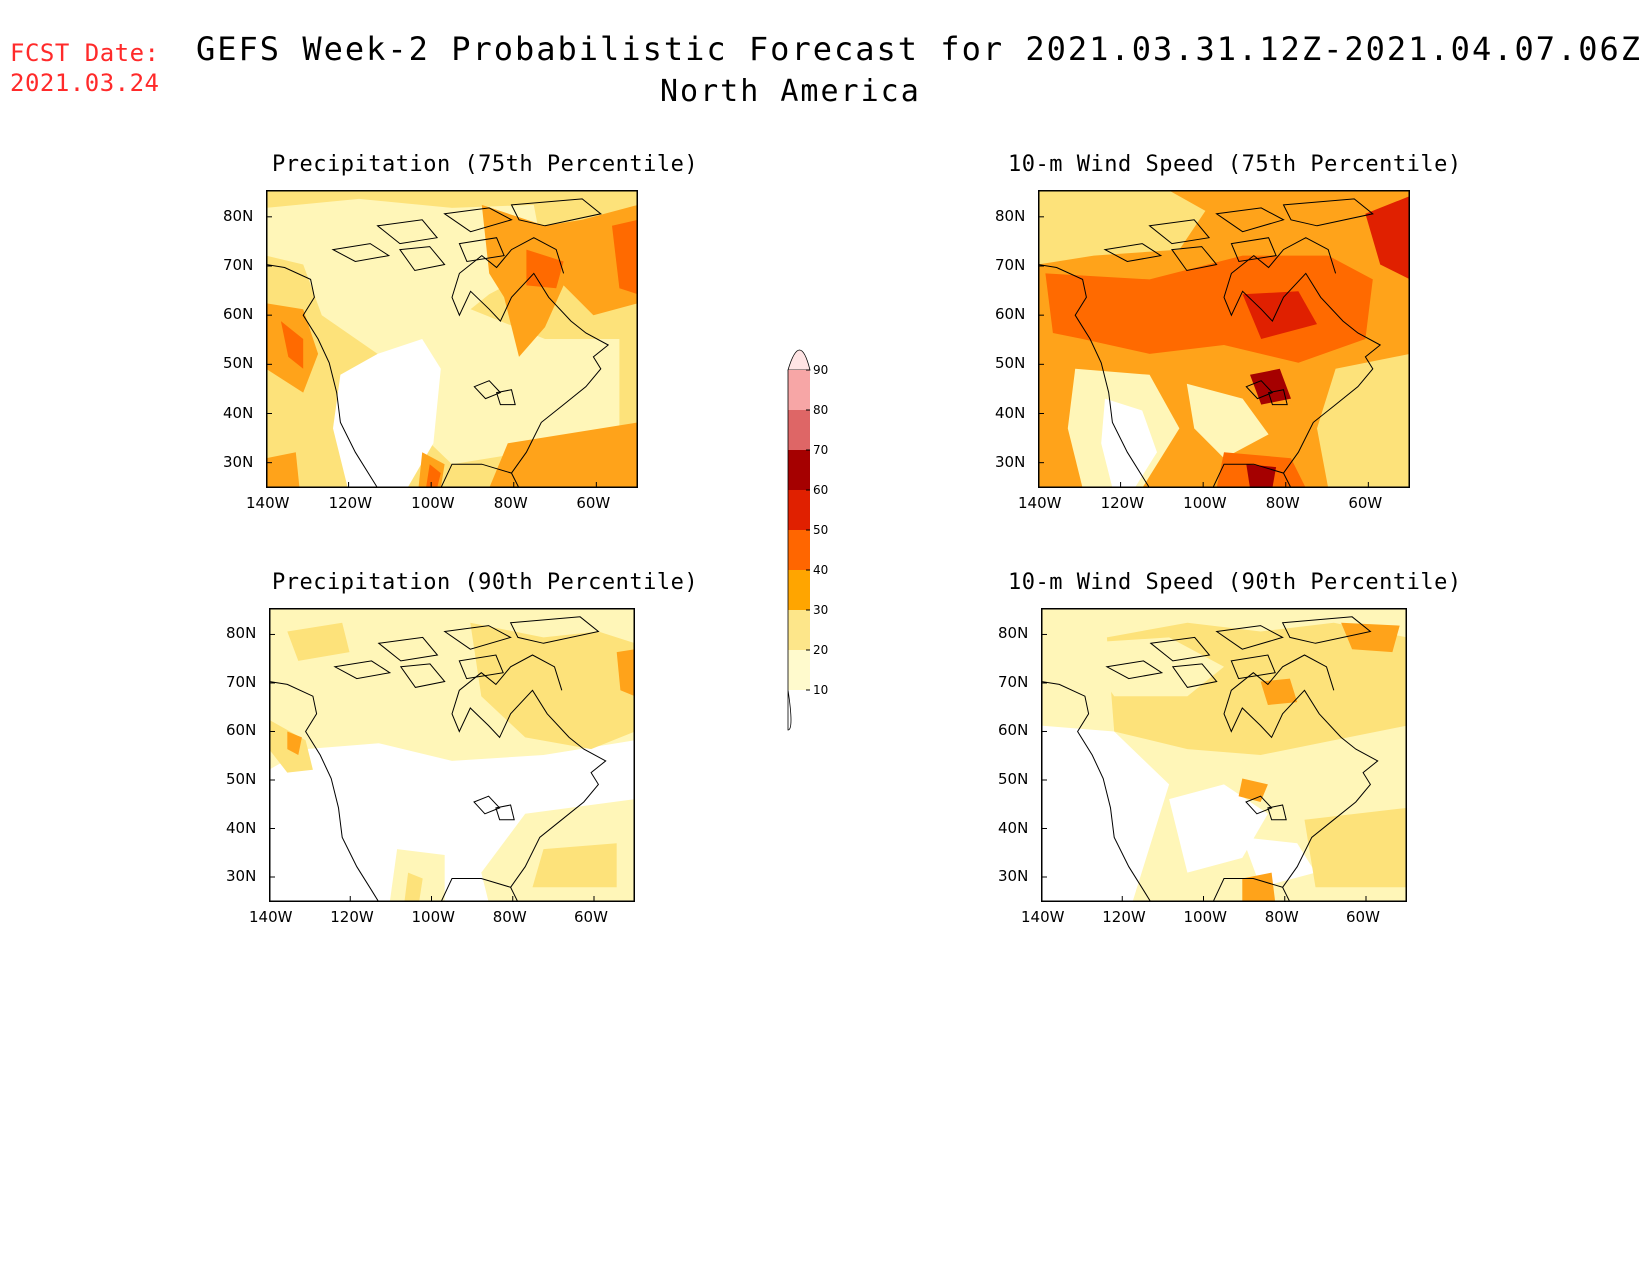  I want to click on lon-tick-label: 60W, so click(1365, 503).